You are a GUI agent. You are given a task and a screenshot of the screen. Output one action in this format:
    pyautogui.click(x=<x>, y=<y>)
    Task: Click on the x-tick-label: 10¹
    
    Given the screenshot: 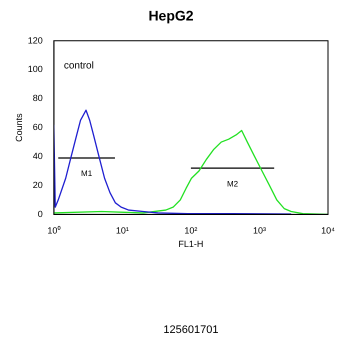 What is the action you would take?
    pyautogui.click(x=122, y=230)
    